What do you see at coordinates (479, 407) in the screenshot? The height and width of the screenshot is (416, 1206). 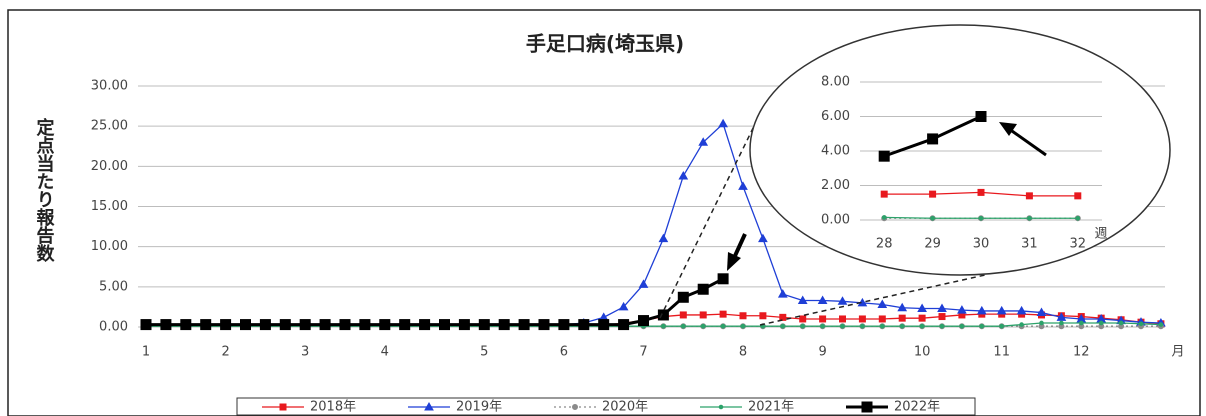 I see `legend-label: 2019年` at bounding box center [479, 407].